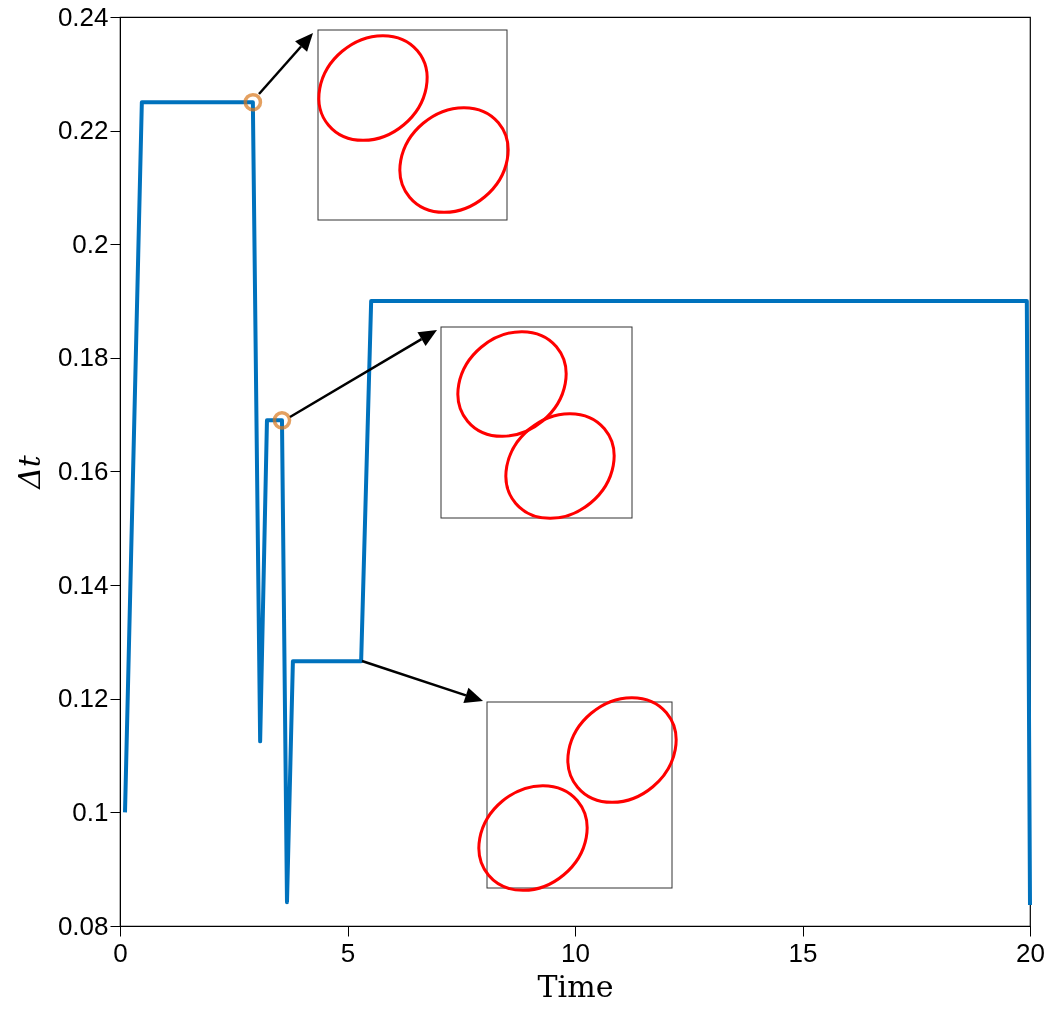 The image size is (1055, 1009). What do you see at coordinates (83, 584) in the screenshot?
I see `y-tick-label: 0.14` at bounding box center [83, 584].